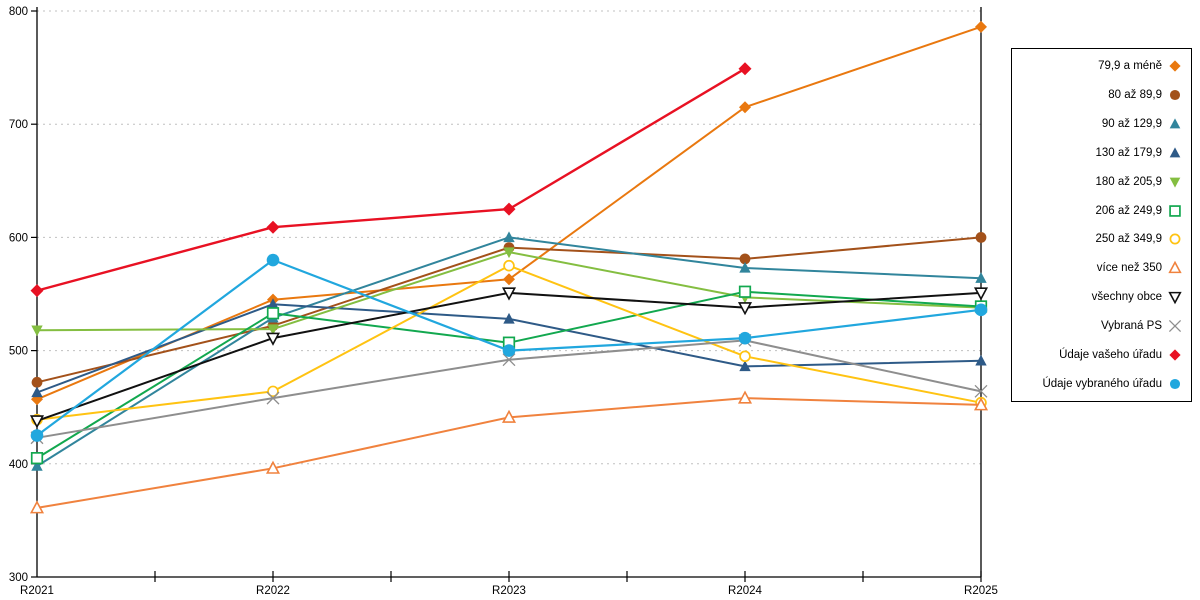 The image size is (1200, 600). I want to click on legend-item: 79,9 a méně, so click(1099, 66).